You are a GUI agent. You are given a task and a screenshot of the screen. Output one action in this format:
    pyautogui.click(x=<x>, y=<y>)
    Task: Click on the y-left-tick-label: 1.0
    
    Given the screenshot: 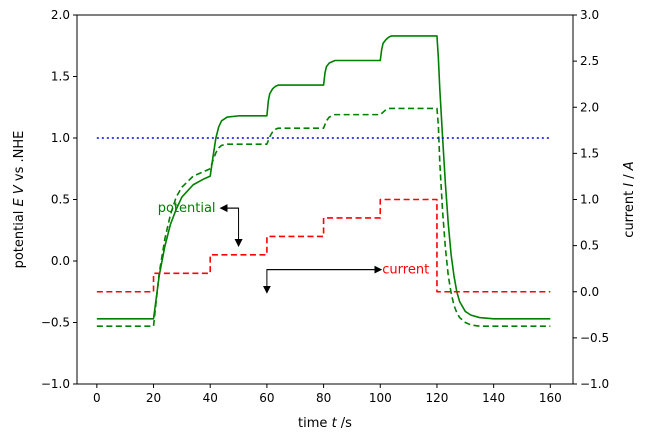 What is the action you would take?
    pyautogui.click(x=60, y=138)
    